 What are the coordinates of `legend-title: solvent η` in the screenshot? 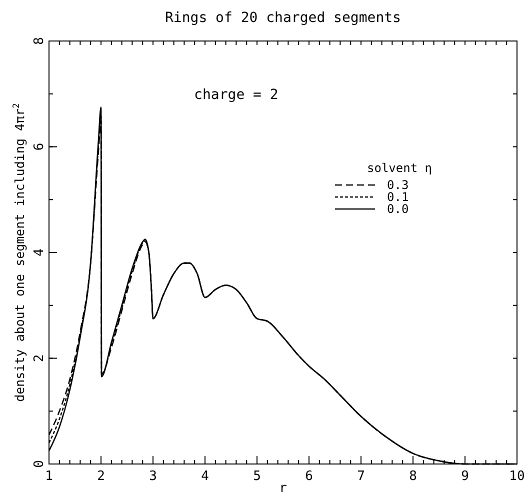 It's located at (399, 168).